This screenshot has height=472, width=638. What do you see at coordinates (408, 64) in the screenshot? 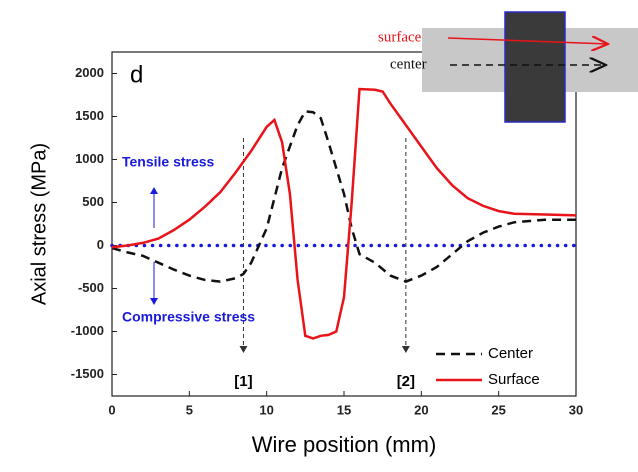
I see `inset-label: center` at bounding box center [408, 64].